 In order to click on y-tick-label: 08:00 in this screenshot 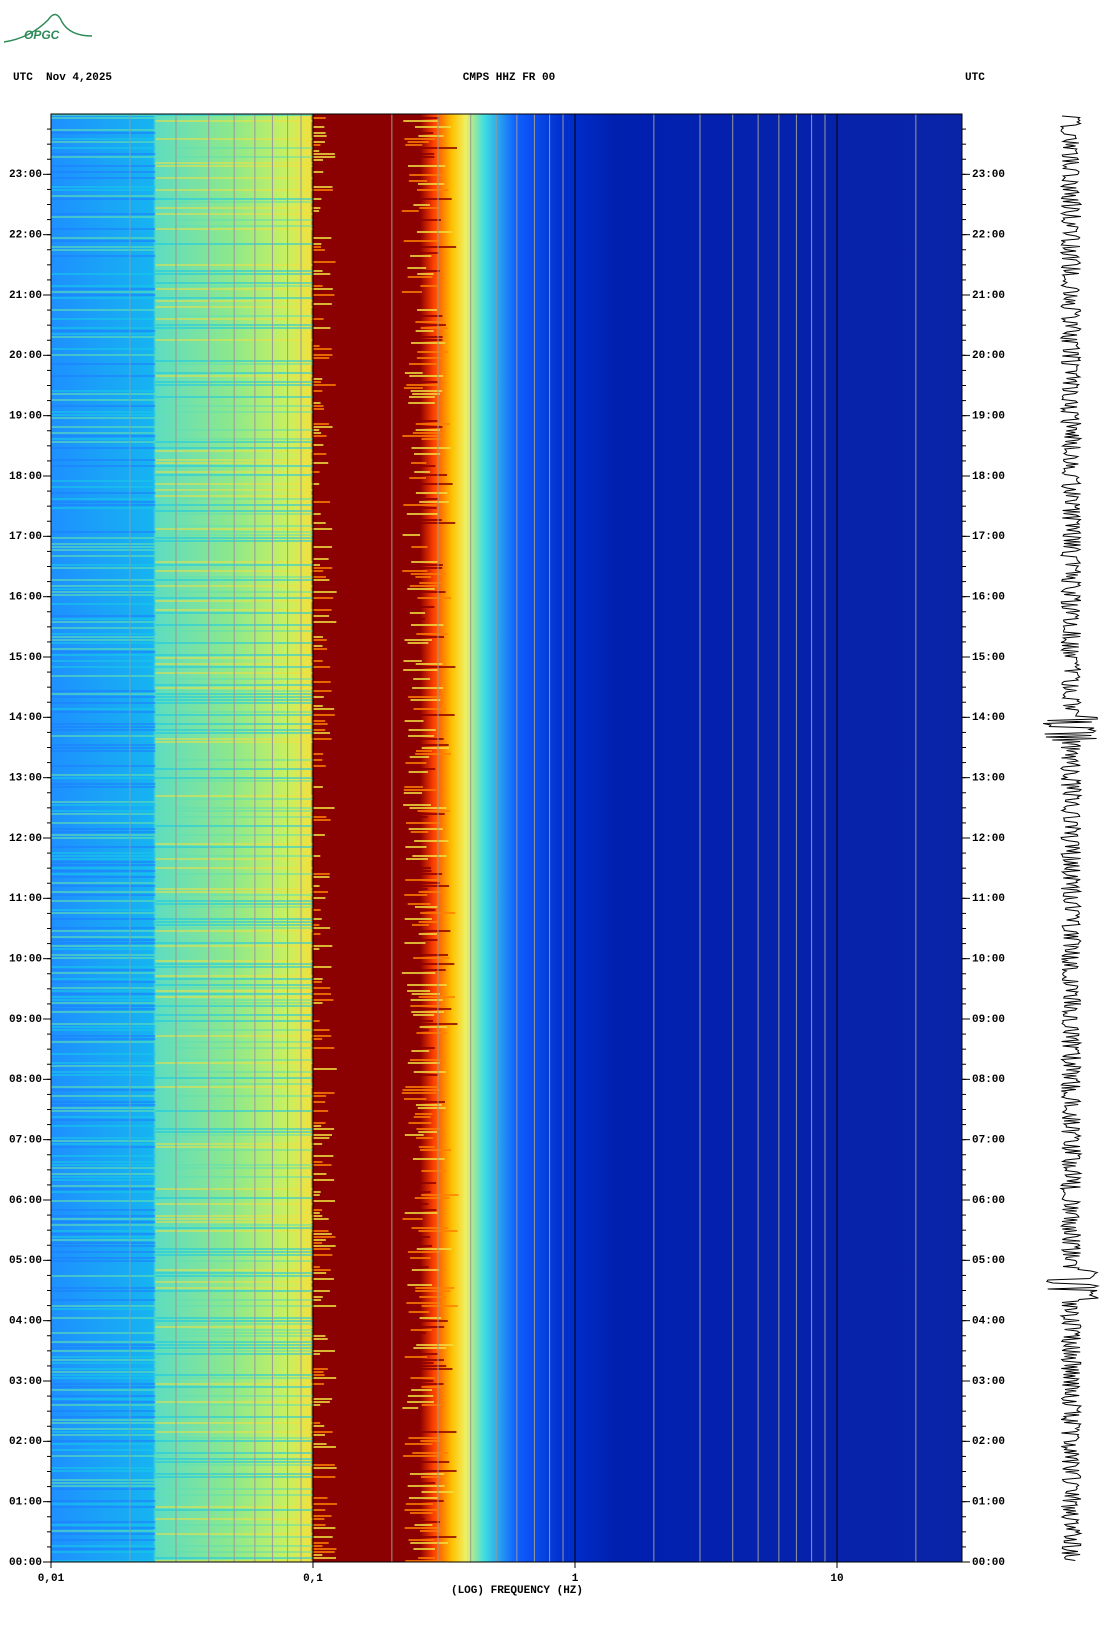, I will do `click(988, 1080)`.